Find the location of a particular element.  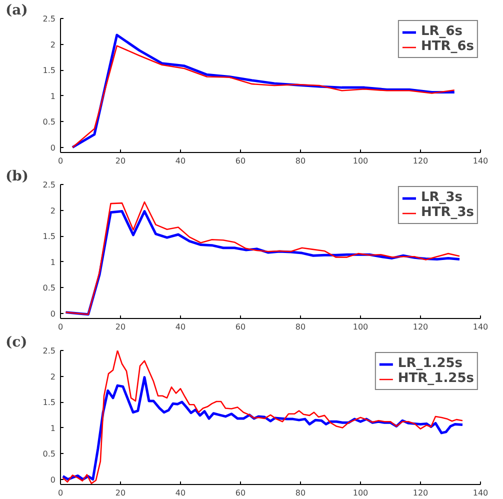

chart-title: (a) is located at coordinates (17, 10).